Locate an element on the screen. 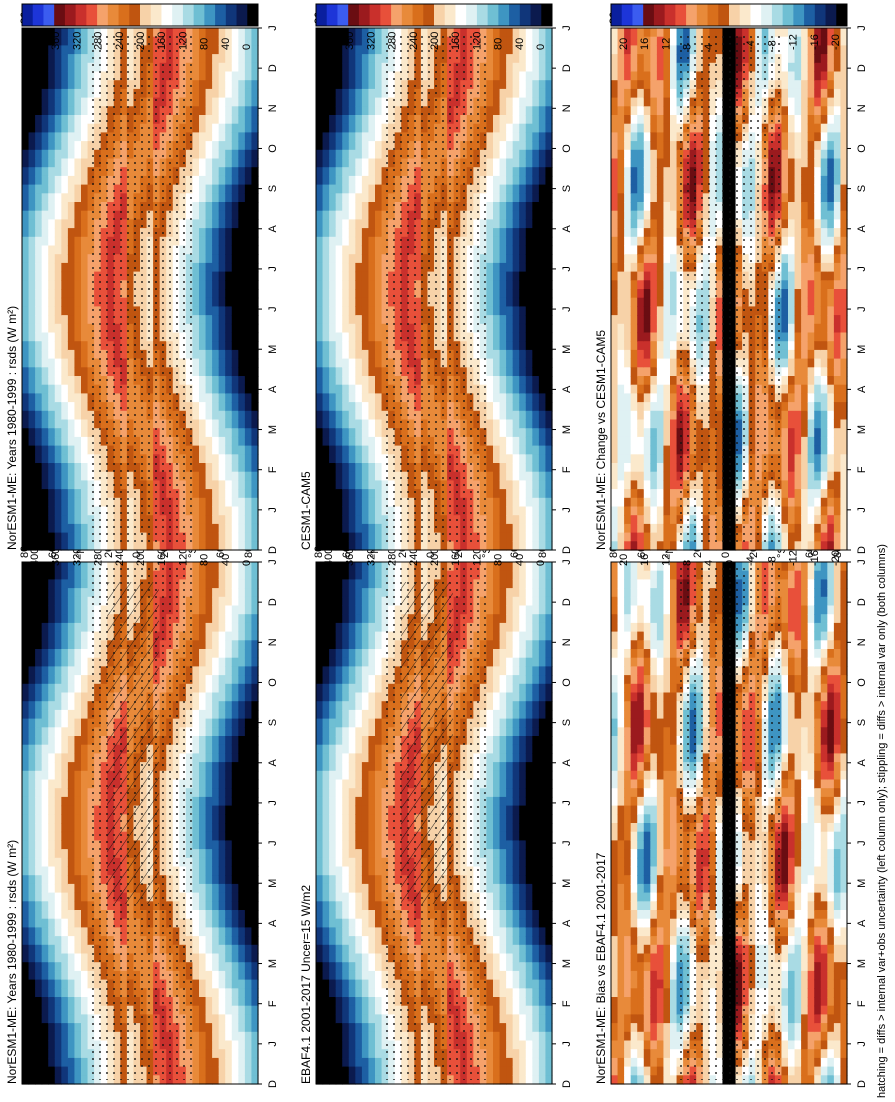  month-label: J is located at coordinates (273, 562).